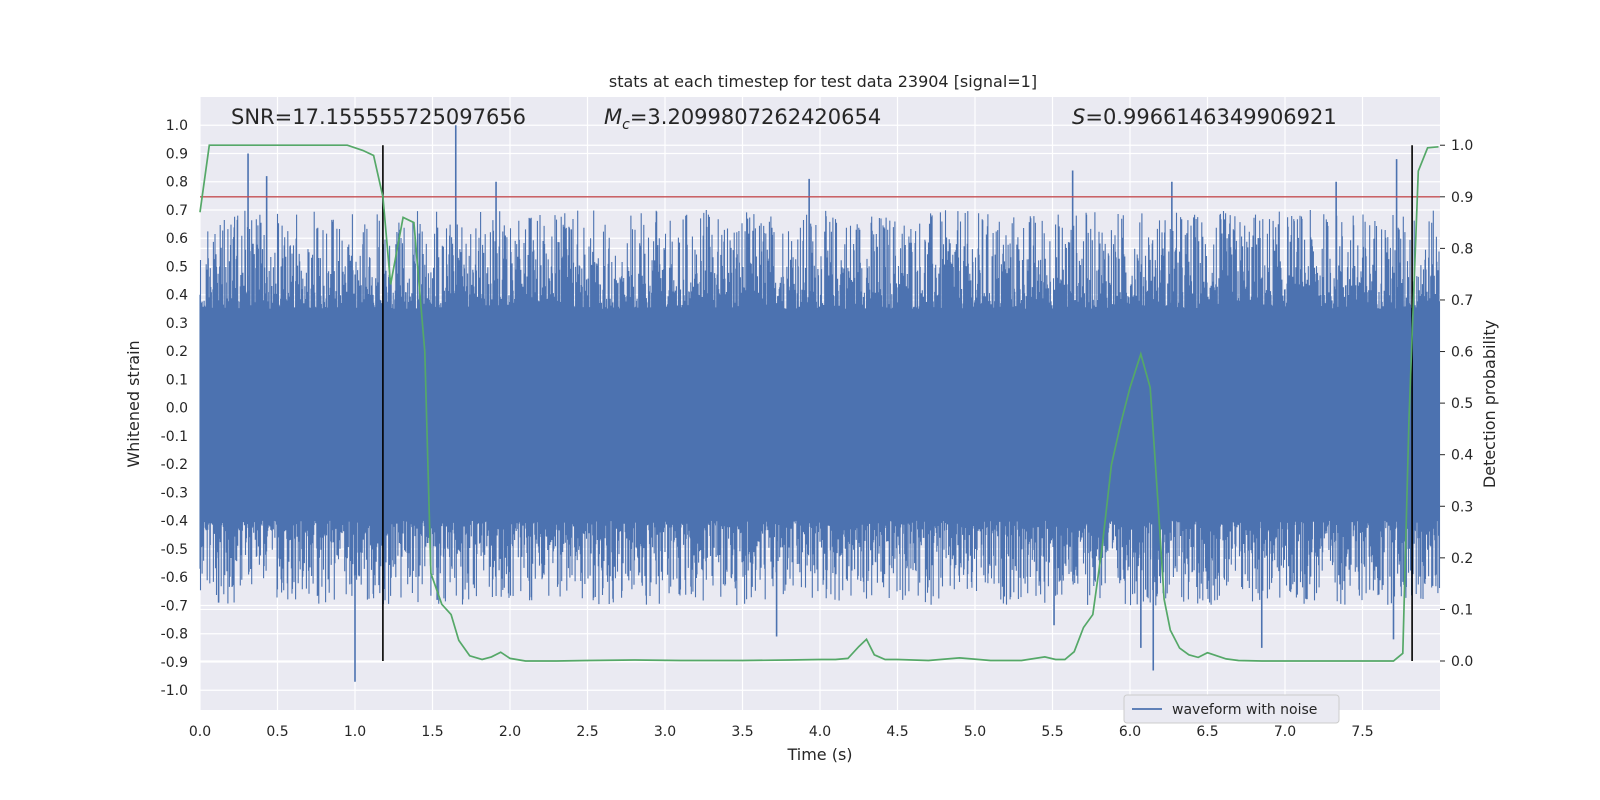  I want to click on y-left-tick-label: 0.8, so click(177, 183).